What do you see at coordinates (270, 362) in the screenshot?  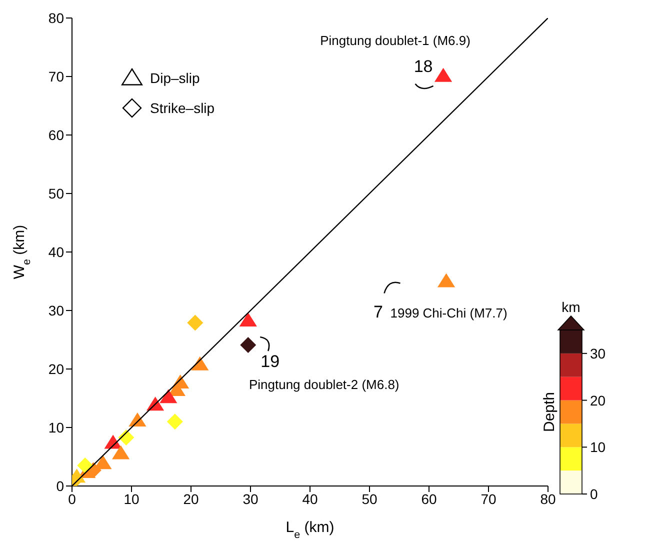 I see `annotation: 19` at bounding box center [270, 362].